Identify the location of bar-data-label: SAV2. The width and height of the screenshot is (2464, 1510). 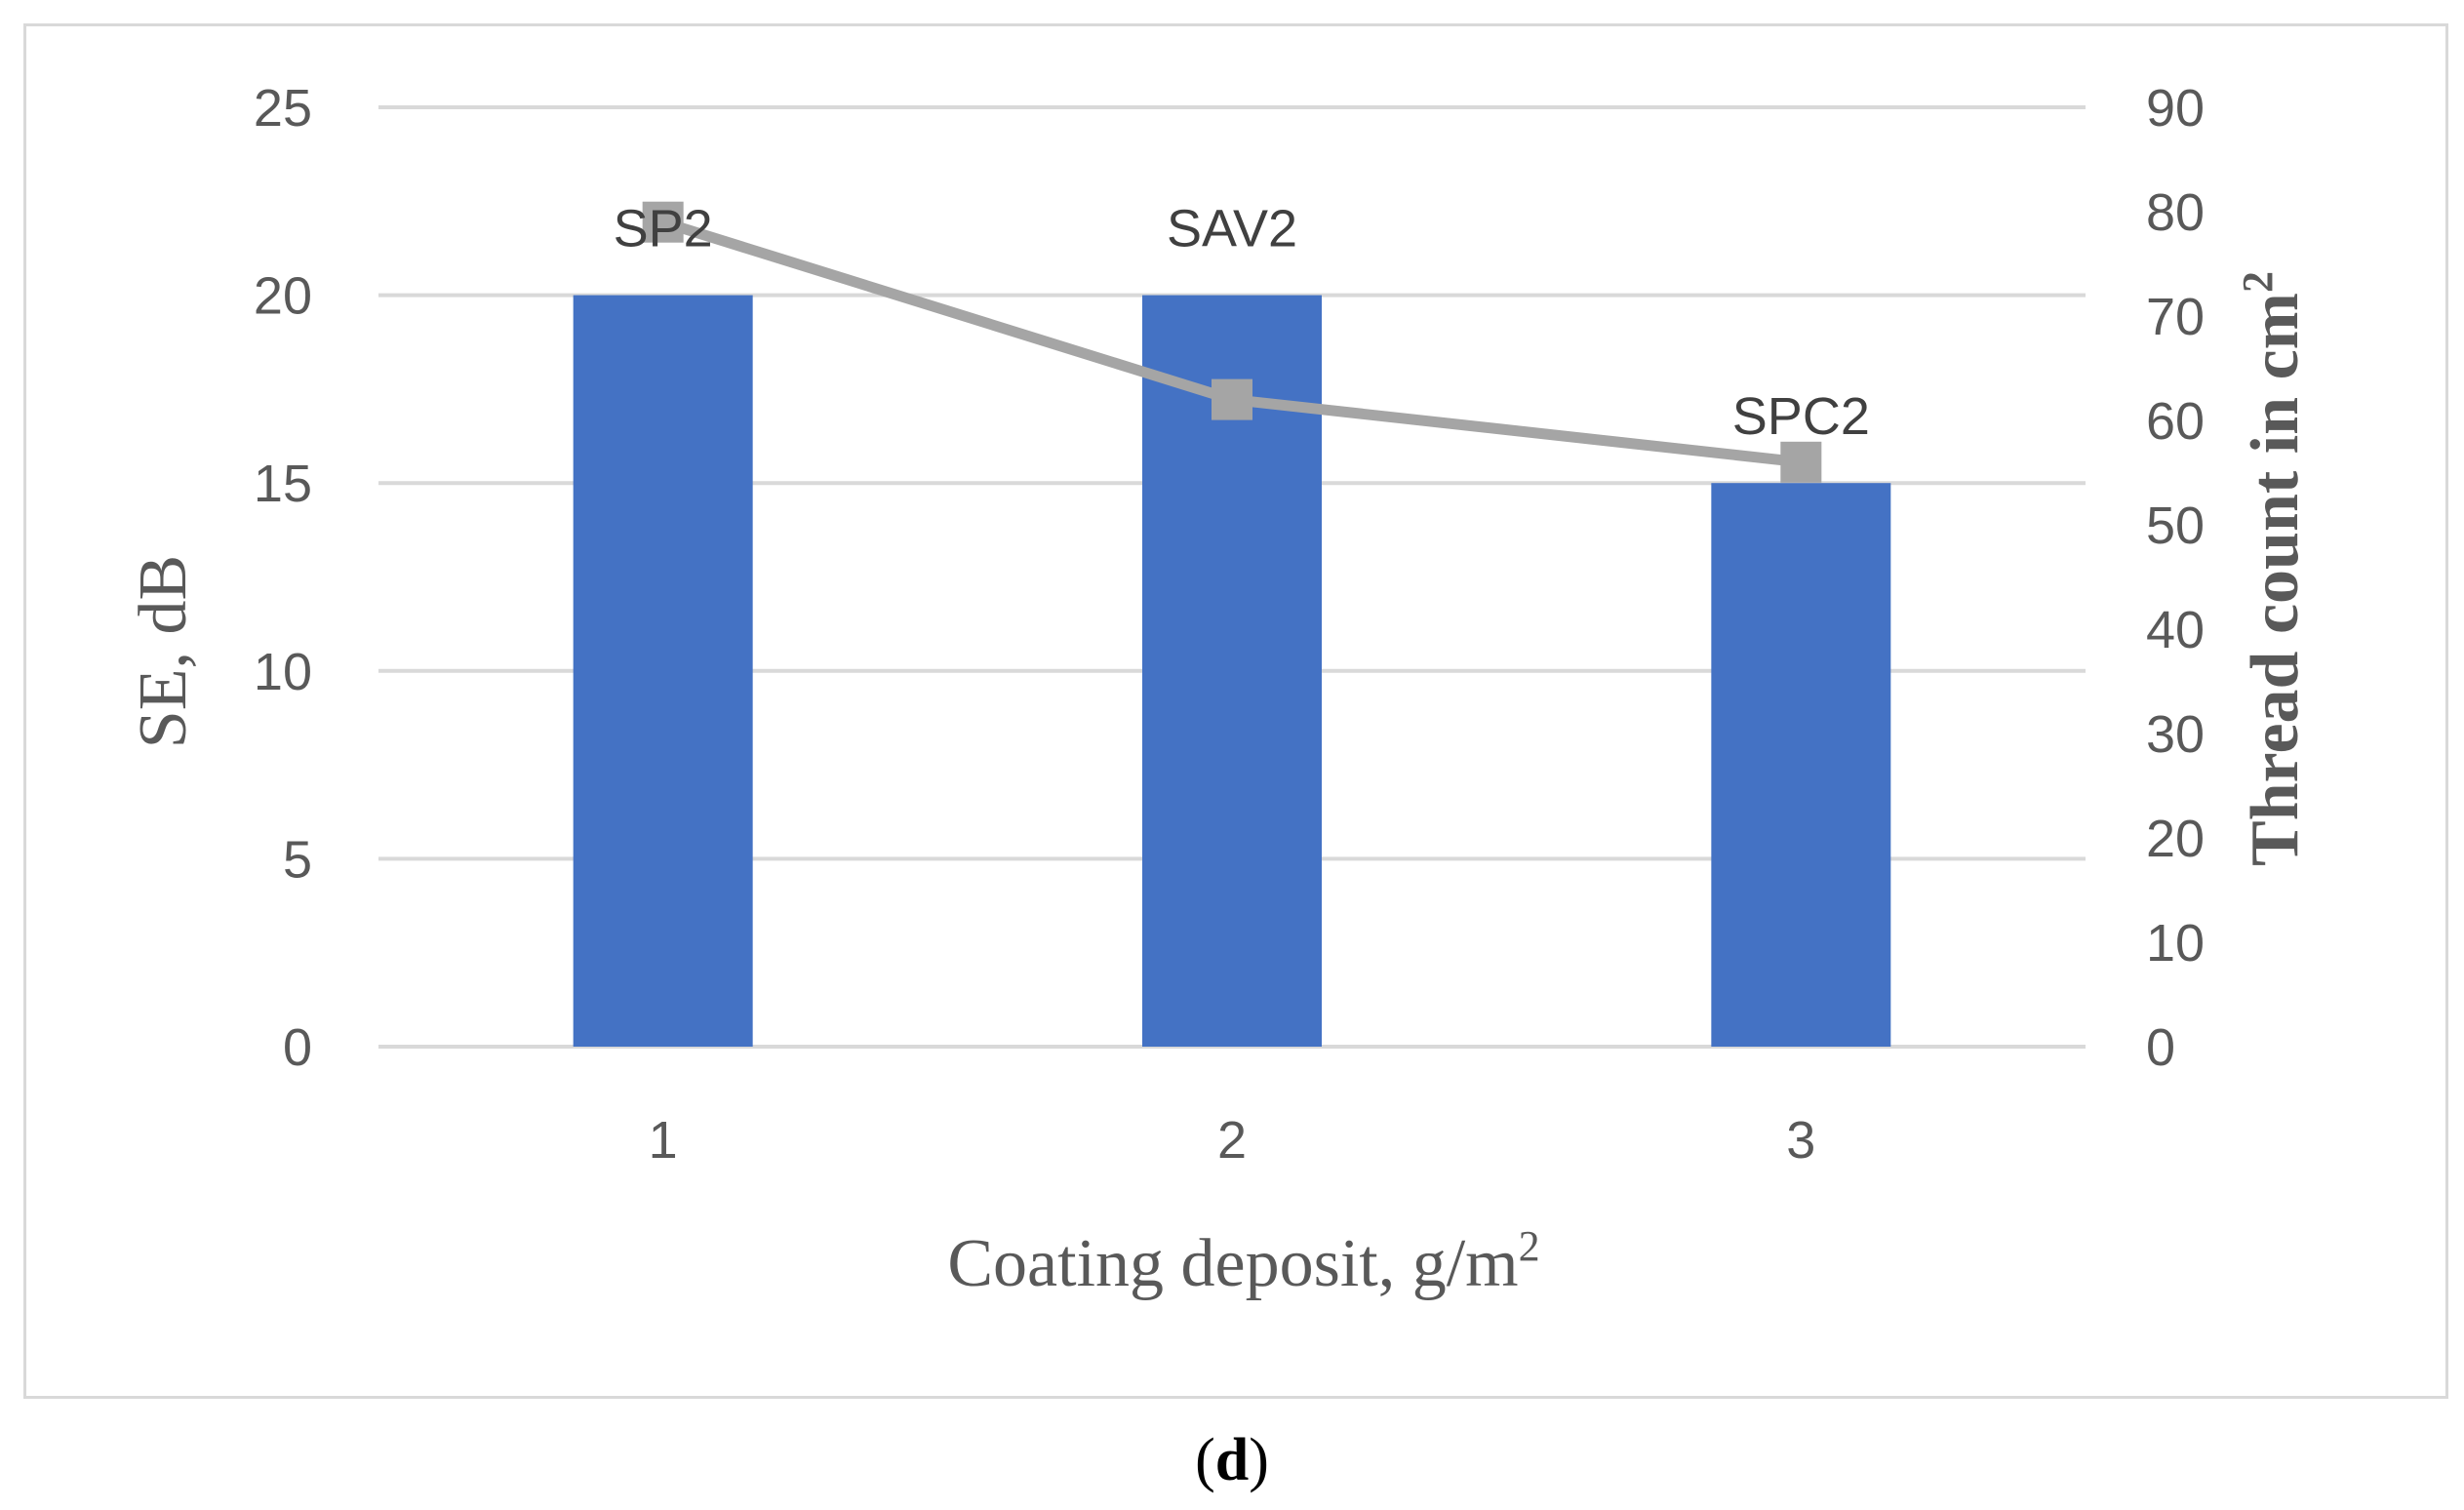
(1232, 229).